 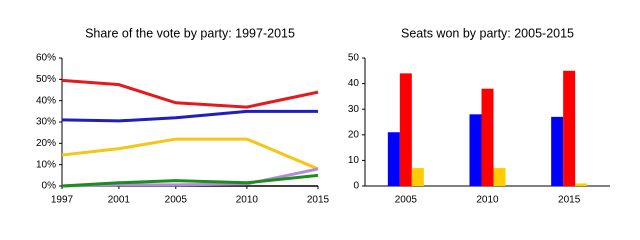 I want to click on y-tick-label: 20%, so click(x=46, y=143).